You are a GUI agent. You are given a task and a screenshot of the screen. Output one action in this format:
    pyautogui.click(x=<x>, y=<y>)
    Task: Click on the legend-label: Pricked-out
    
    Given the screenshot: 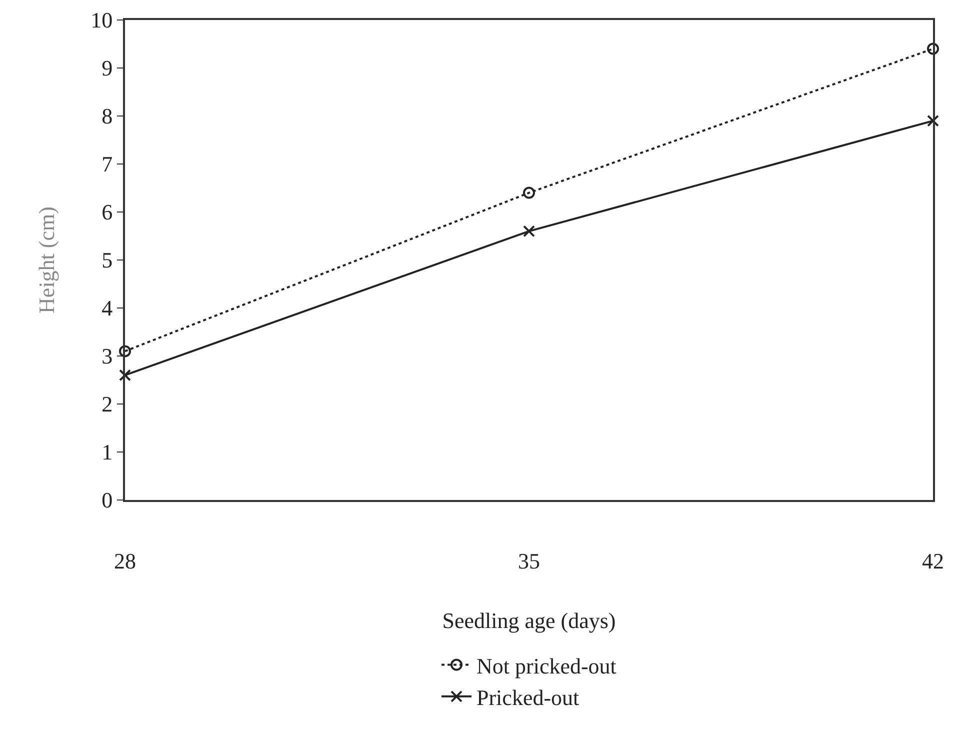 What is the action you would take?
    pyautogui.click(x=528, y=697)
    